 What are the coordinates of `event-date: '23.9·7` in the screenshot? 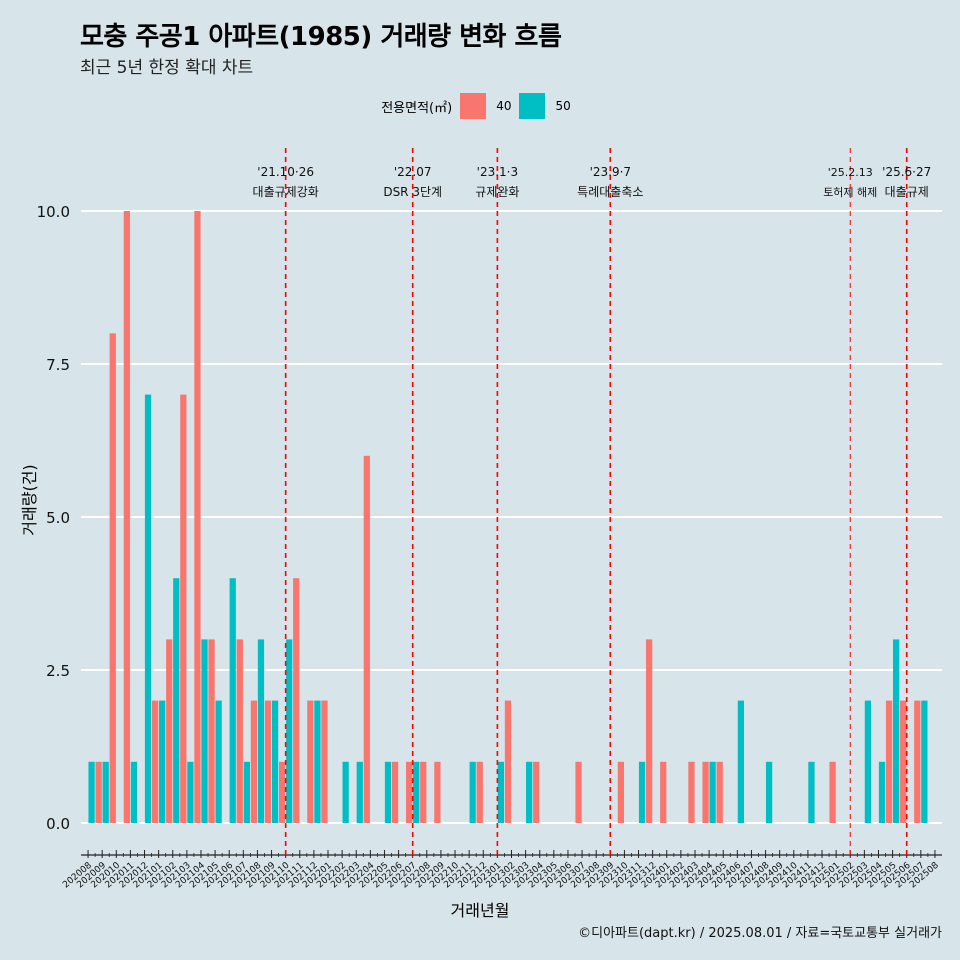 It's located at (610, 172).